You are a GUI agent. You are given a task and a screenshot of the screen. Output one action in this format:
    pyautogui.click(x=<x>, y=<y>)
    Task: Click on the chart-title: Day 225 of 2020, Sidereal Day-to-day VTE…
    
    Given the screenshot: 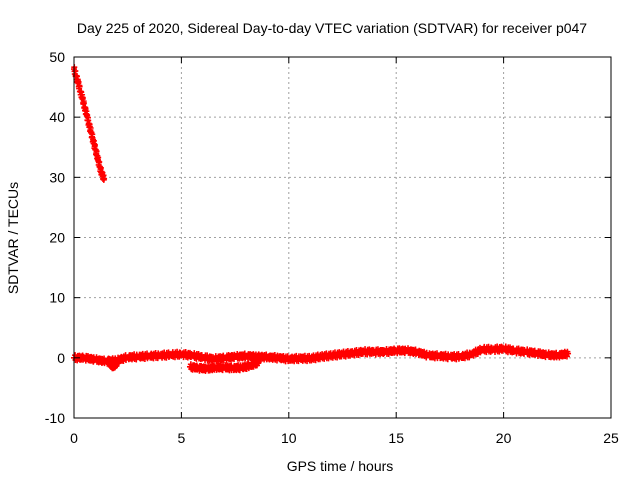 What is the action you would take?
    pyautogui.click(x=332, y=28)
    